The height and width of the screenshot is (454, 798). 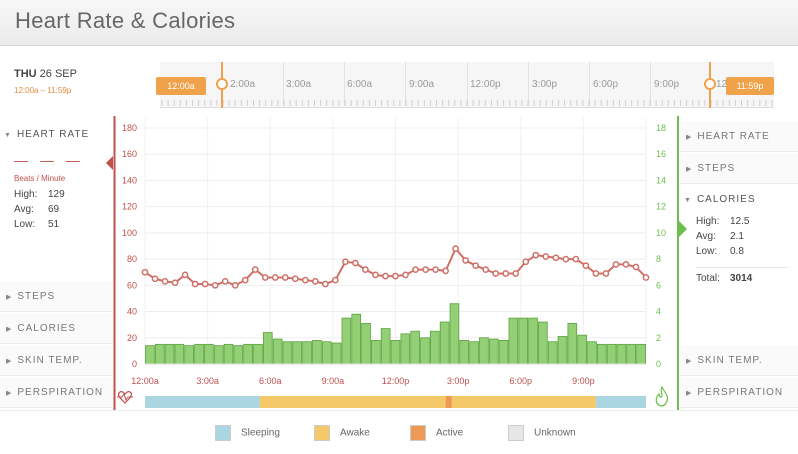 I want to click on heart-rate-header: ▼ HEART RATE, so click(x=47, y=134).